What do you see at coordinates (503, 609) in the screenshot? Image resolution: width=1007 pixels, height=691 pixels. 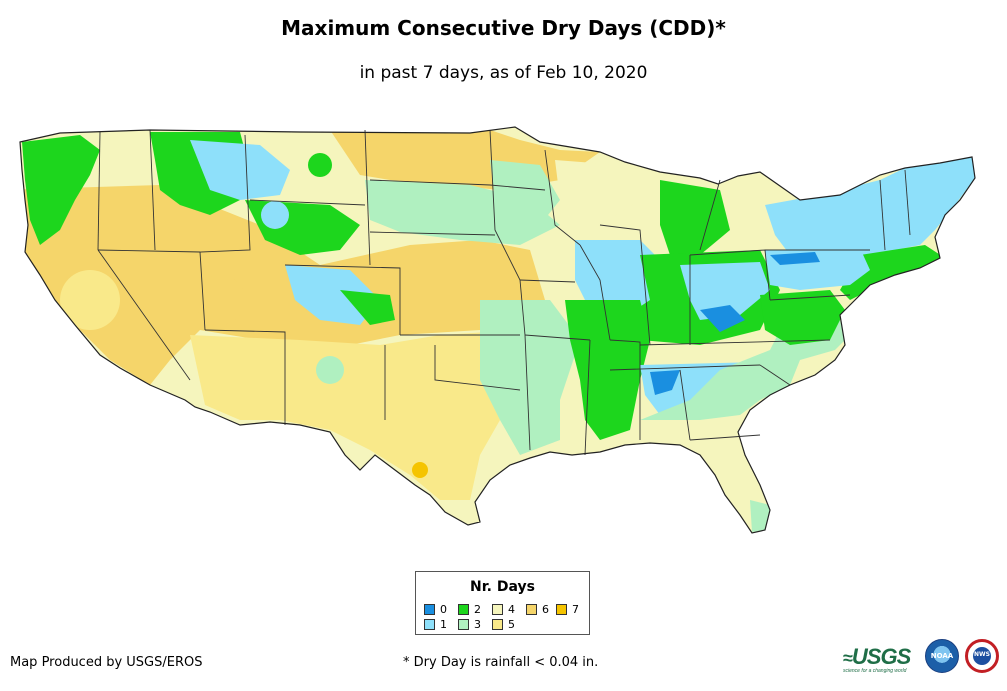 I see `legend-item: 4` at bounding box center [503, 609].